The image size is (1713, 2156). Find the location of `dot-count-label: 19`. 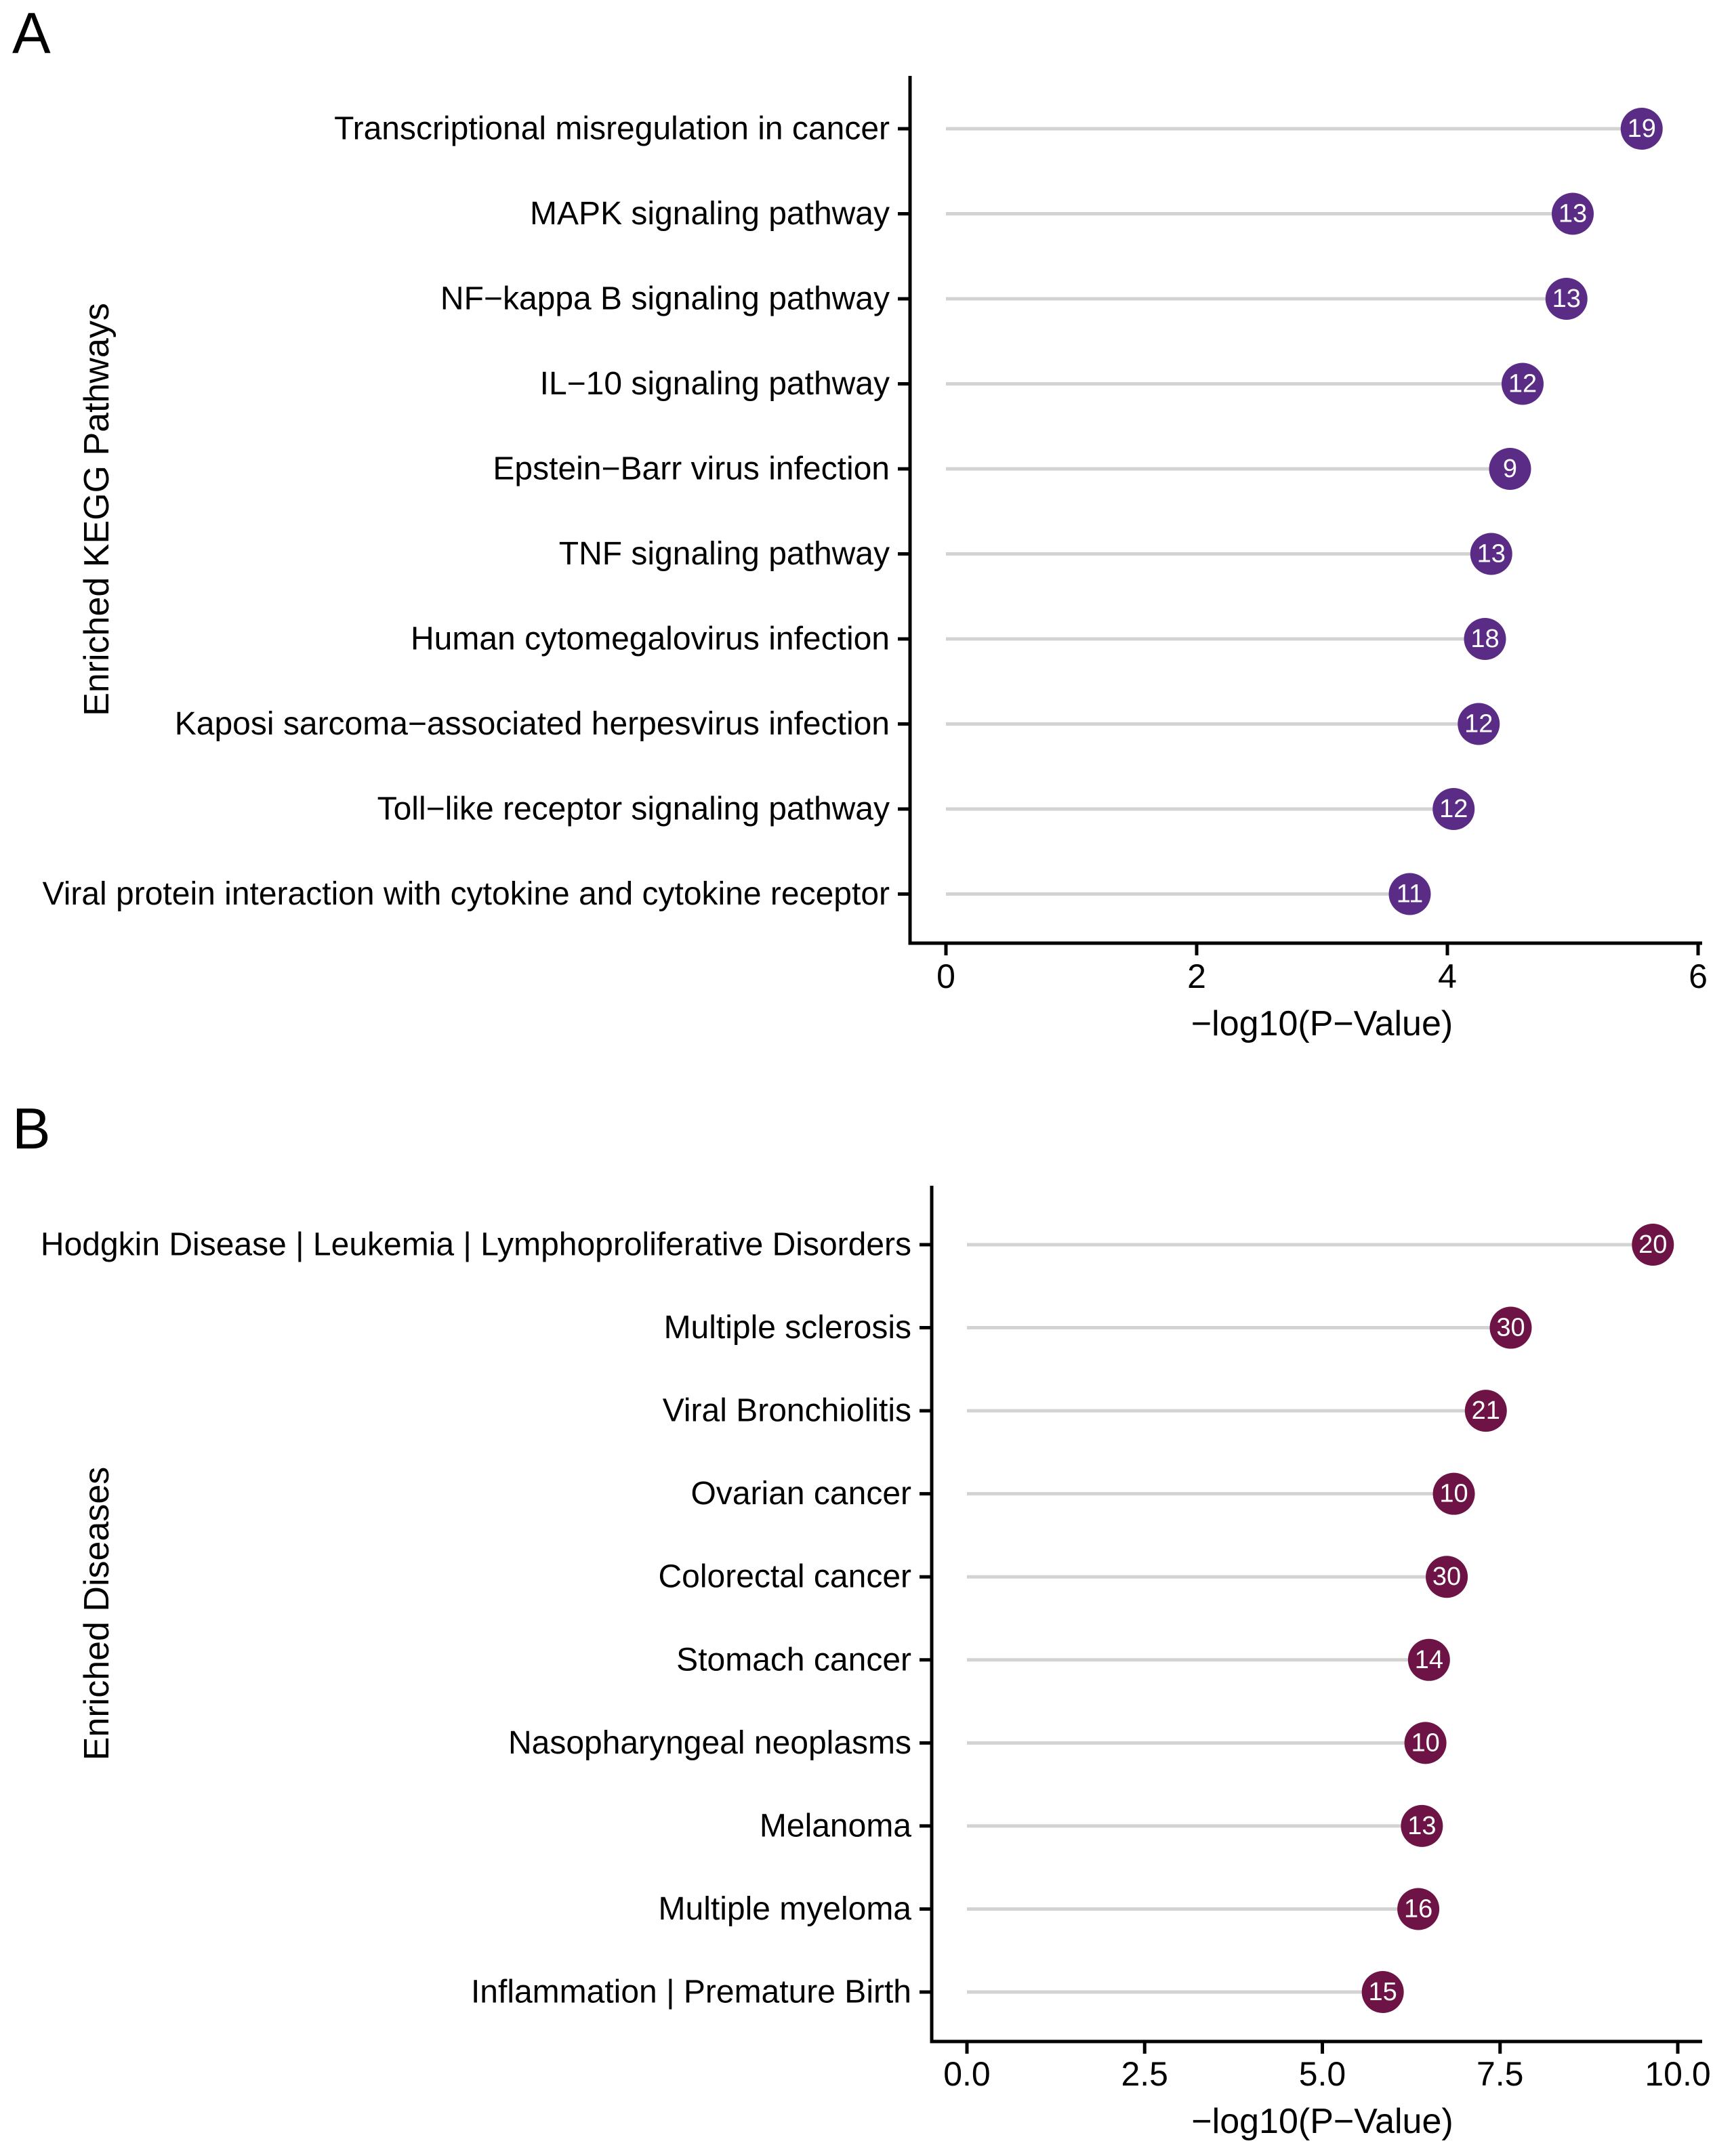

dot-count-label: 19 is located at coordinates (1642, 129).